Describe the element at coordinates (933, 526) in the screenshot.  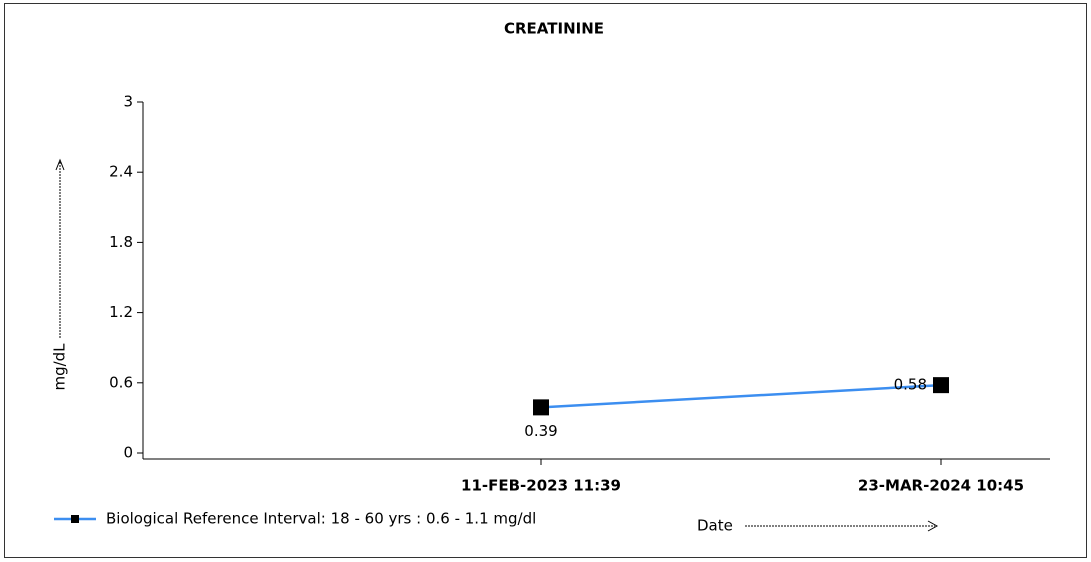
I see `x-arrowhead` at that location.